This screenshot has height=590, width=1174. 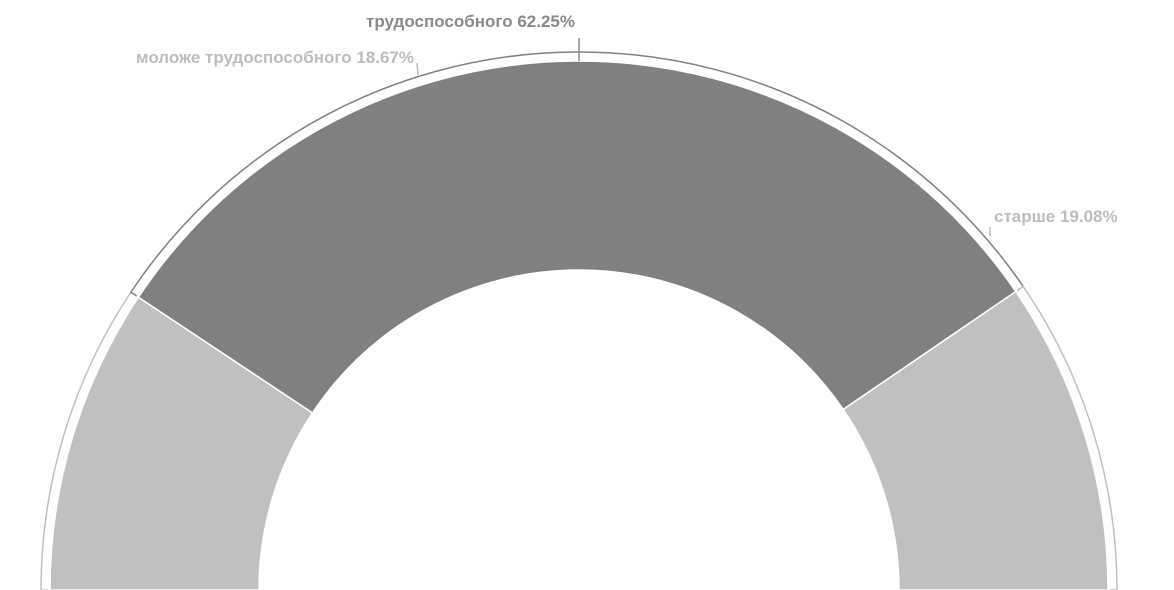 I want to click on slice-label-2: старше 19.08%, so click(x=1056, y=216).